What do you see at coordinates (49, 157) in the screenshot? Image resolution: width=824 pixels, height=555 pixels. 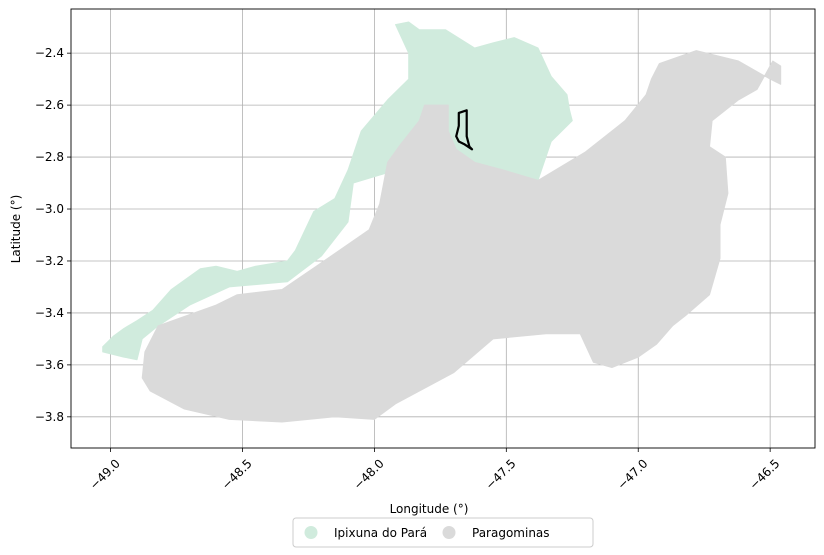 I see `y-tick-label: −2.8` at bounding box center [49, 157].